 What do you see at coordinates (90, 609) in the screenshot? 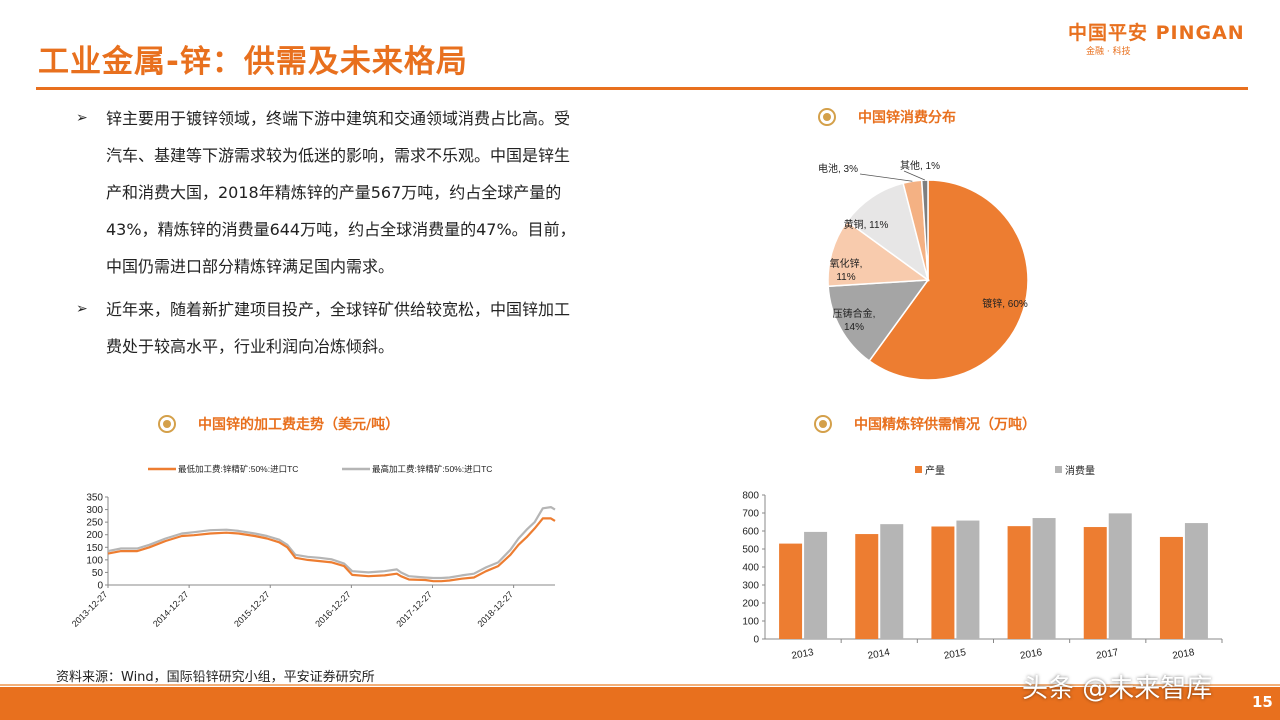
I see `x-tick-label: 2013-12-27` at bounding box center [90, 609].